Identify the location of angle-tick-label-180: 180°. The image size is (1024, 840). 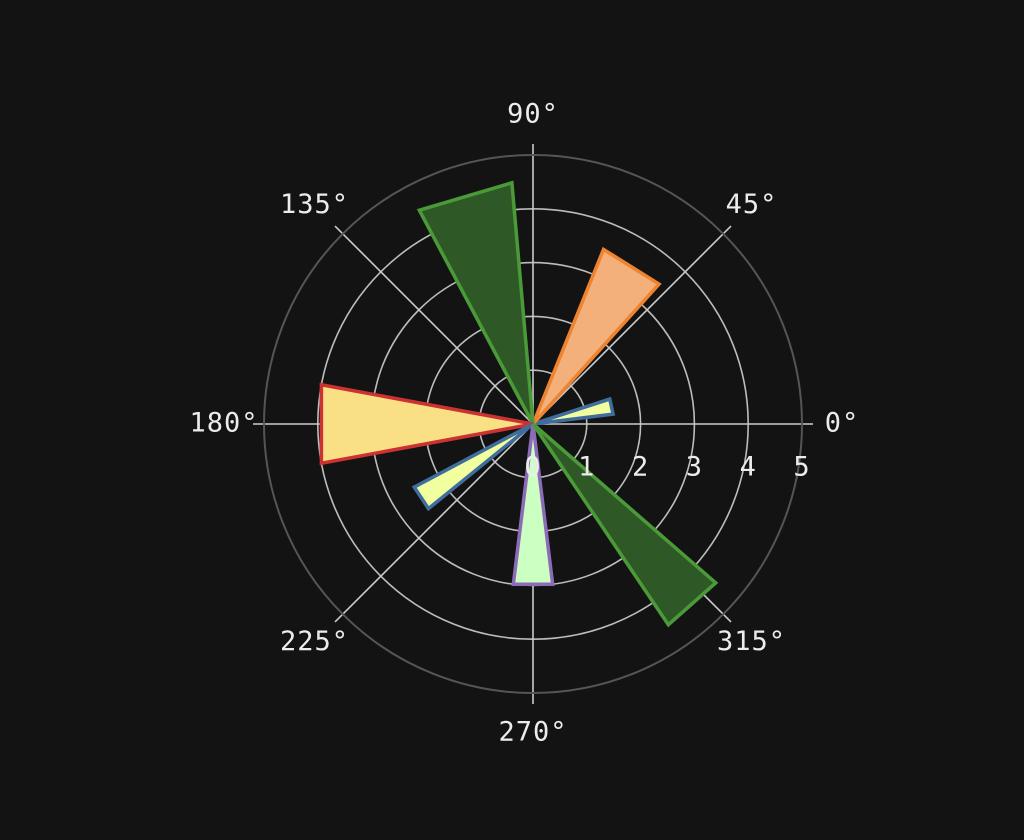
(223, 423).